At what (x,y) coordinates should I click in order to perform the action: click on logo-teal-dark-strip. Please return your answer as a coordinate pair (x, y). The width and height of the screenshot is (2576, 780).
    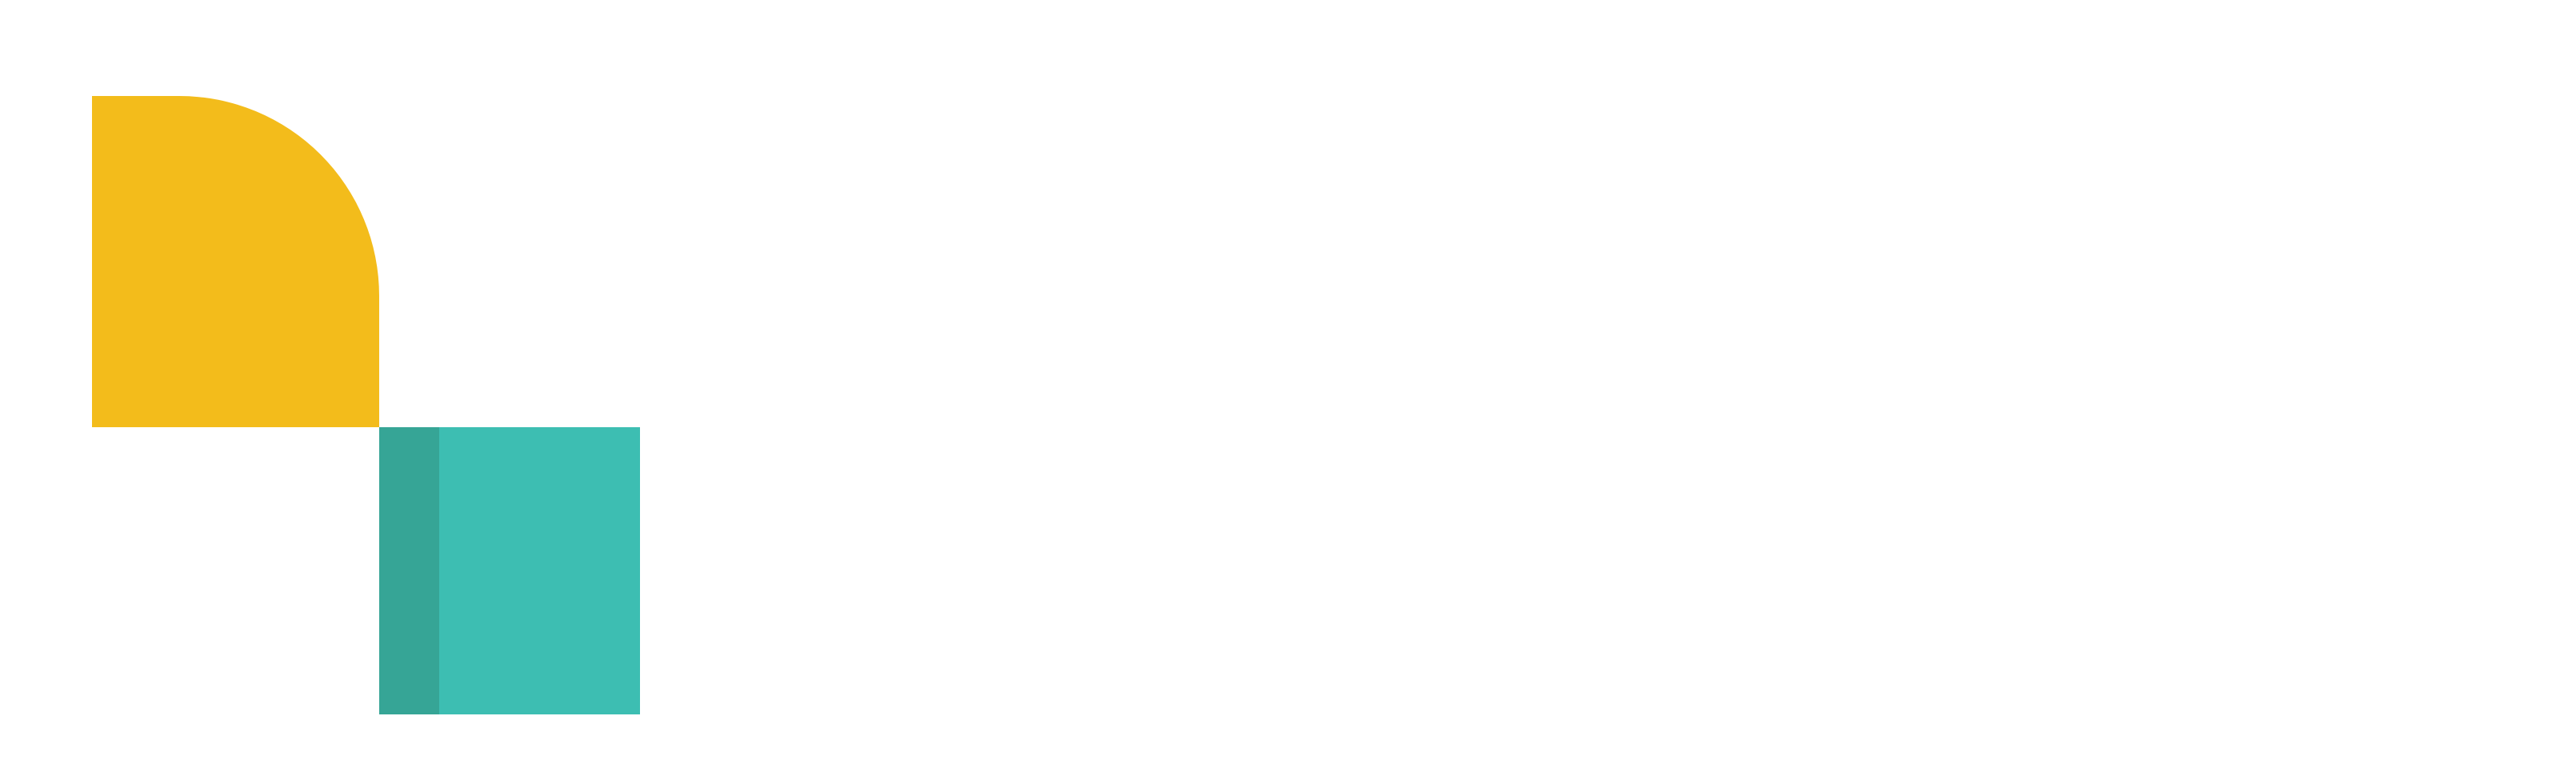
    Looking at the image, I should click on (409, 570).